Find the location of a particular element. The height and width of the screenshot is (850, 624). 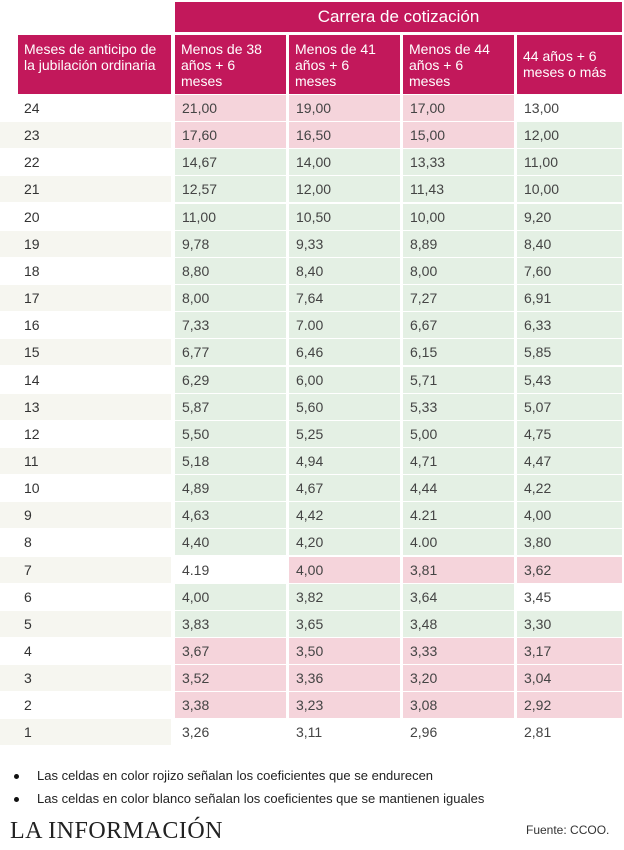

row-label: 7 is located at coordinates (85, 570).